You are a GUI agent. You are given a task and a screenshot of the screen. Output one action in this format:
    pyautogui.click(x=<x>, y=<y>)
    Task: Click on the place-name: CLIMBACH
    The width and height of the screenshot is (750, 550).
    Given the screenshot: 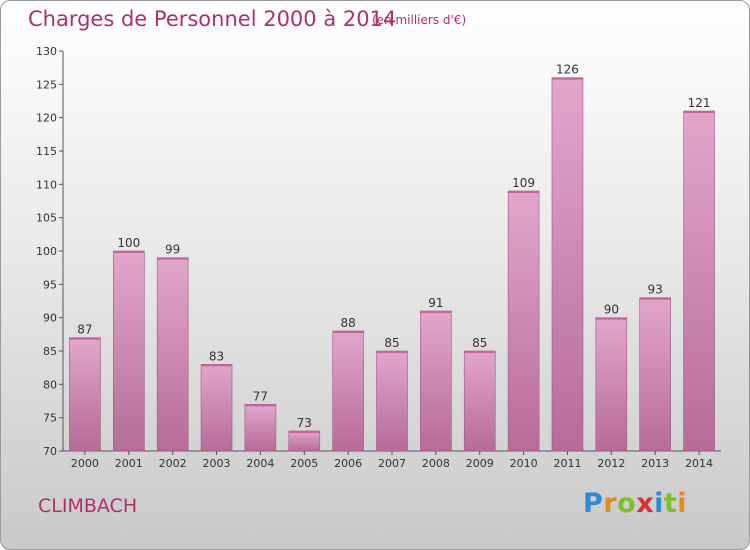 What is the action you would take?
    pyautogui.click(x=88, y=506)
    